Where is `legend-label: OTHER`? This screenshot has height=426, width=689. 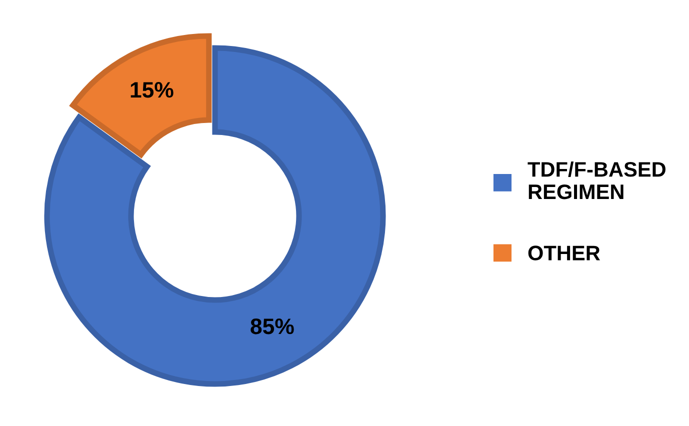
legend-label: OTHER is located at coordinates (564, 253).